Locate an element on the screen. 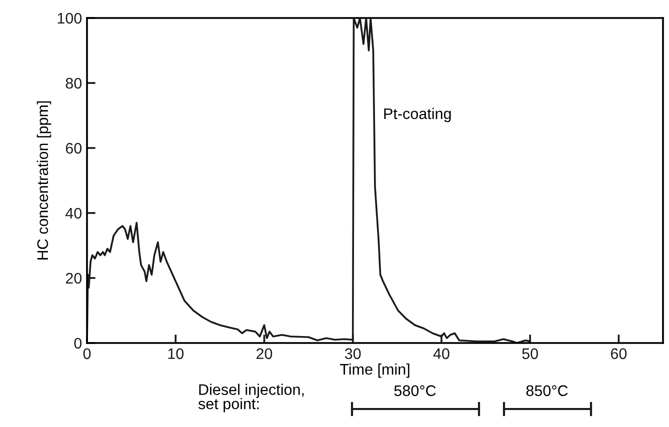  y-tick-label: 20 is located at coordinates (74, 278).